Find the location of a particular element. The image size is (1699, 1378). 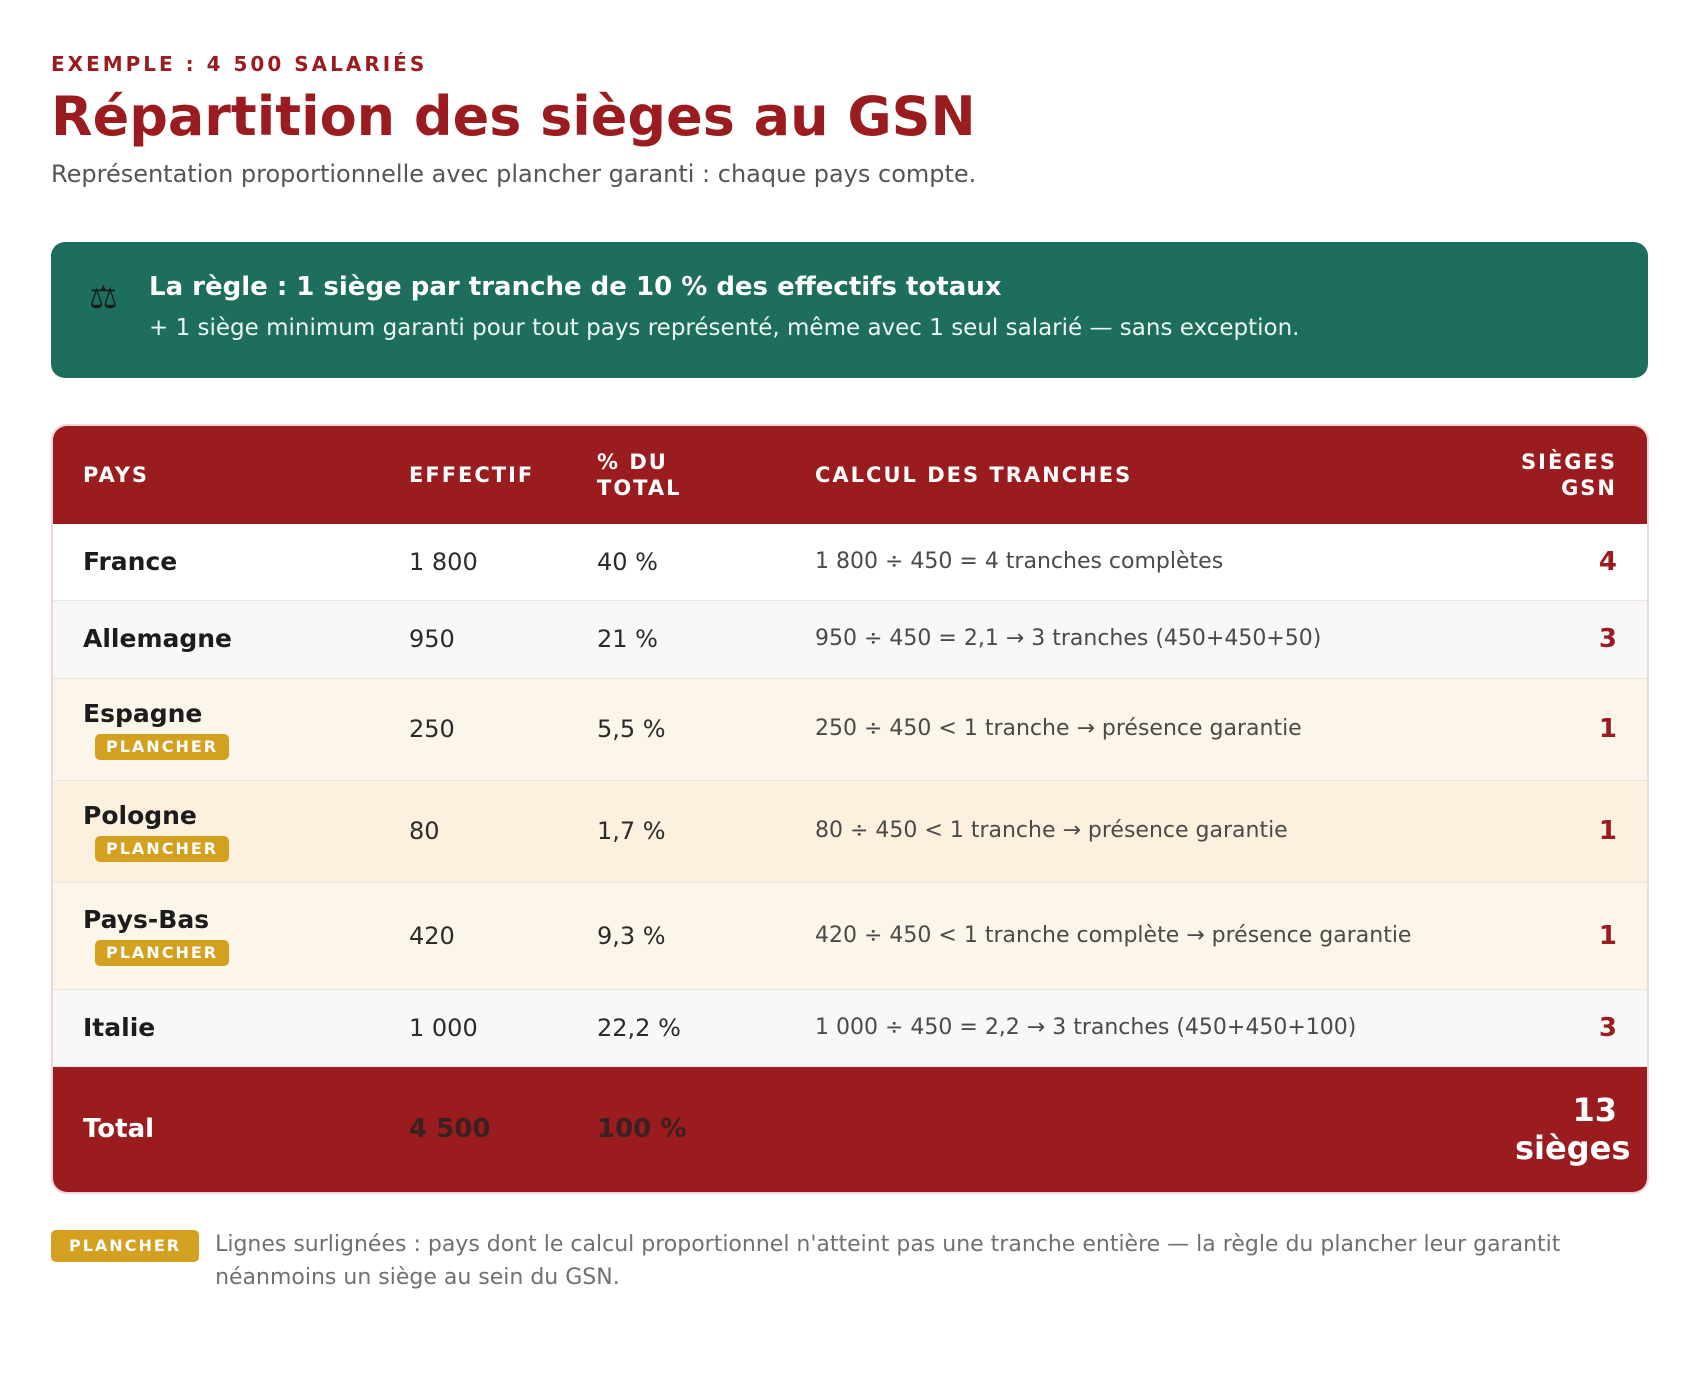

country-name: France is located at coordinates (130, 561).